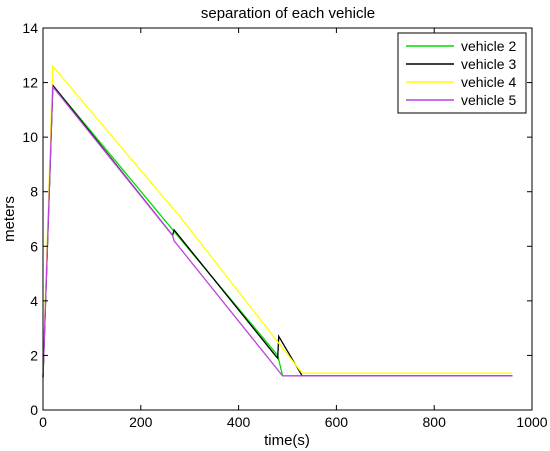 The image size is (550, 451). What do you see at coordinates (531, 422) in the screenshot?
I see `x-tick-label: 1000` at bounding box center [531, 422].